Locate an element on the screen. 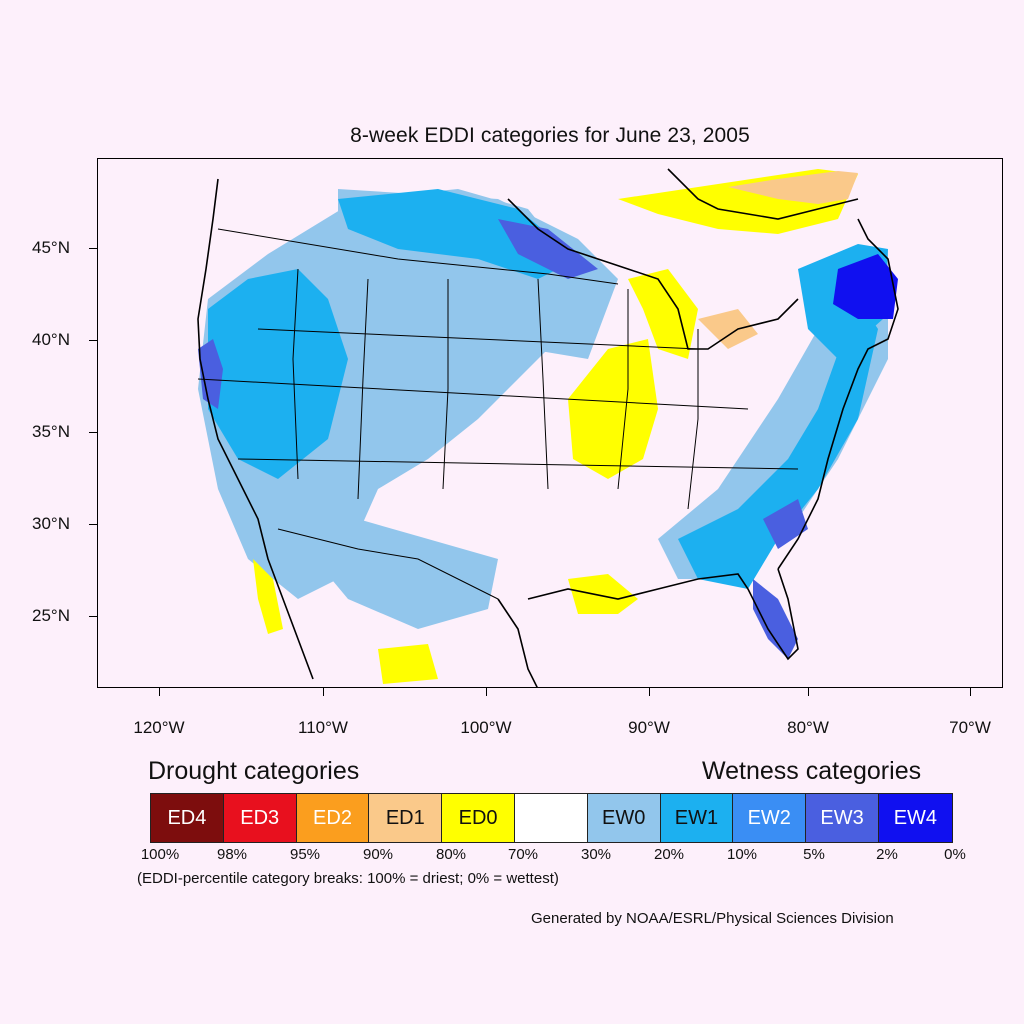  pct-label-8: 10% is located at coordinates (742, 854).